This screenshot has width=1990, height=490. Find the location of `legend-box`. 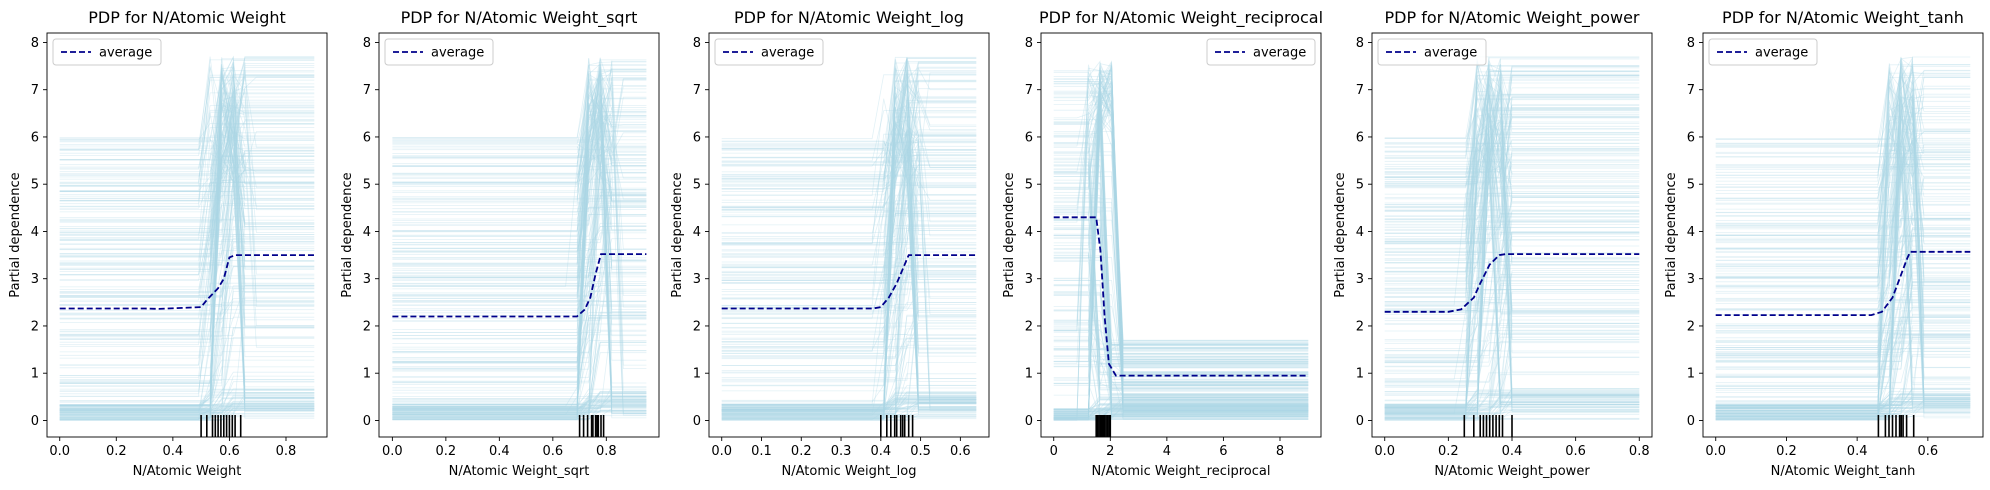

legend-box is located at coordinates (1763, 52).